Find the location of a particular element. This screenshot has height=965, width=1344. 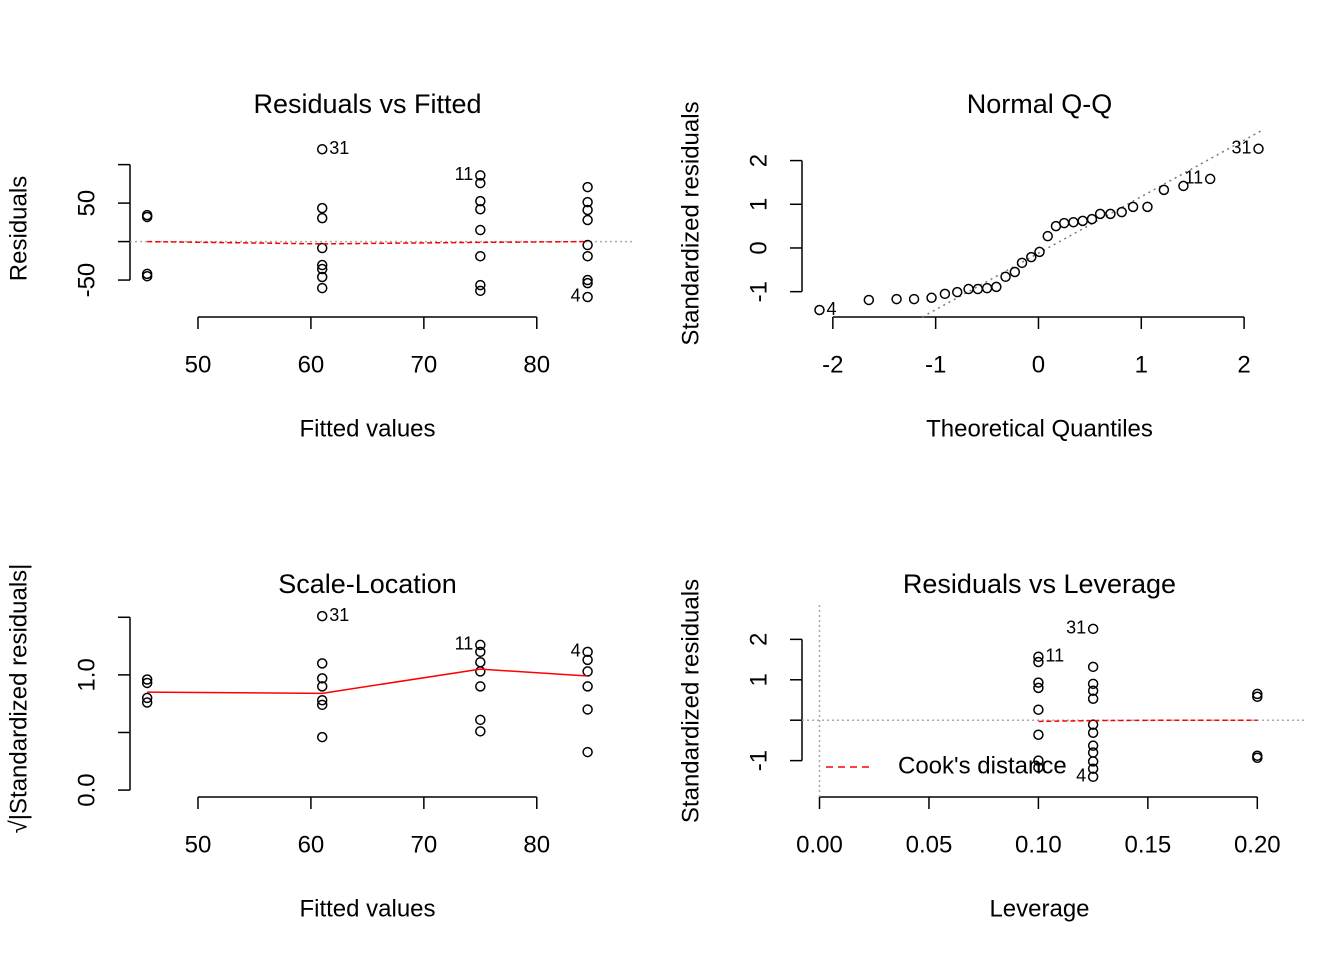

x-tick-label: 0.00 is located at coordinates (819, 844).